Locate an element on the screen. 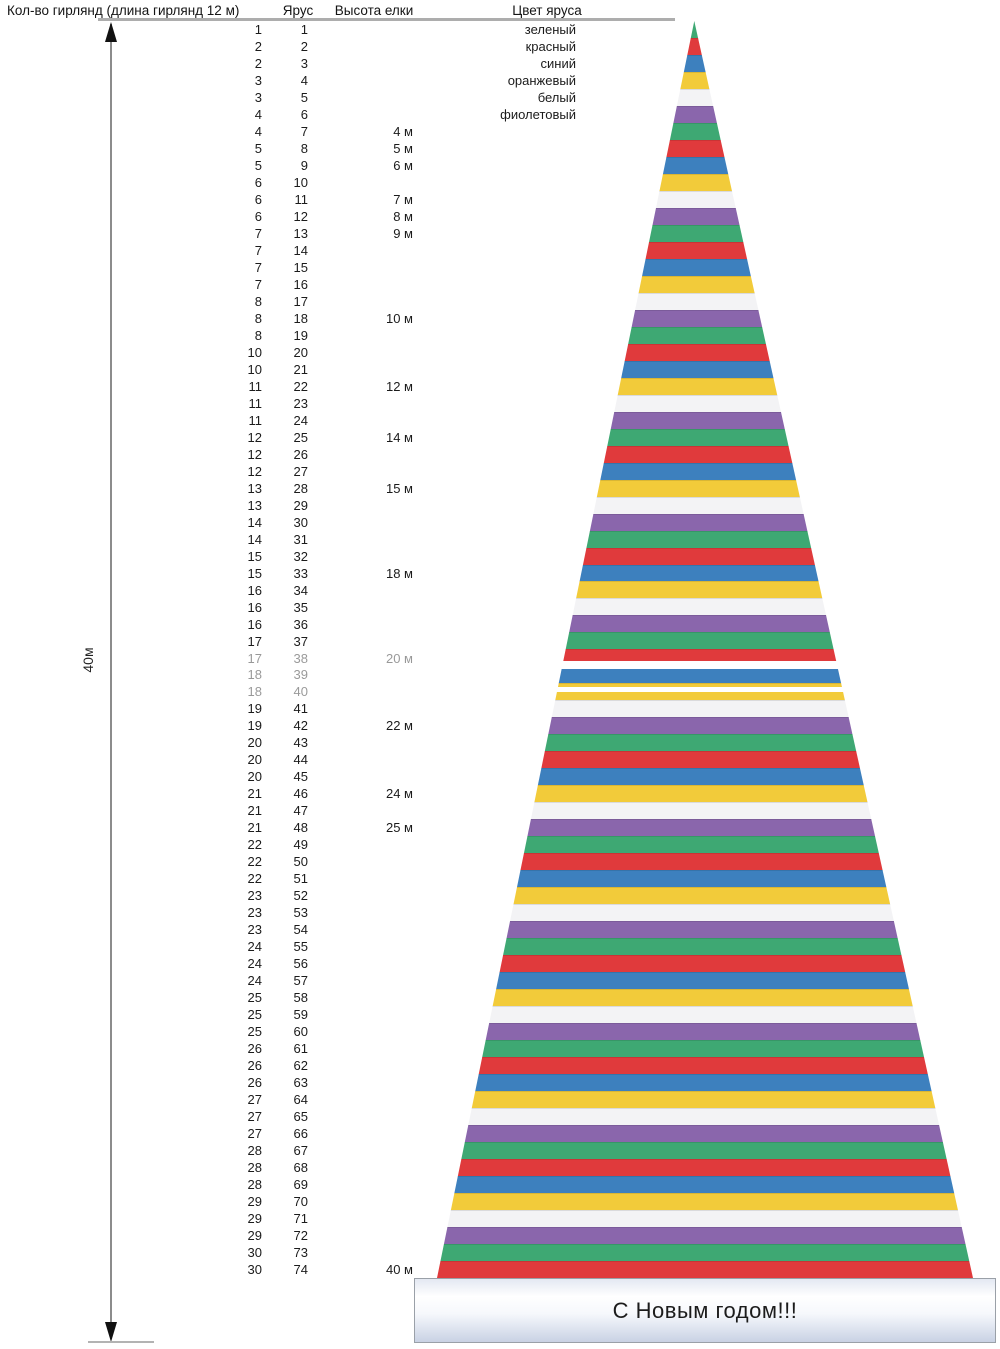  tier-number: 59 is located at coordinates (300, 1015).